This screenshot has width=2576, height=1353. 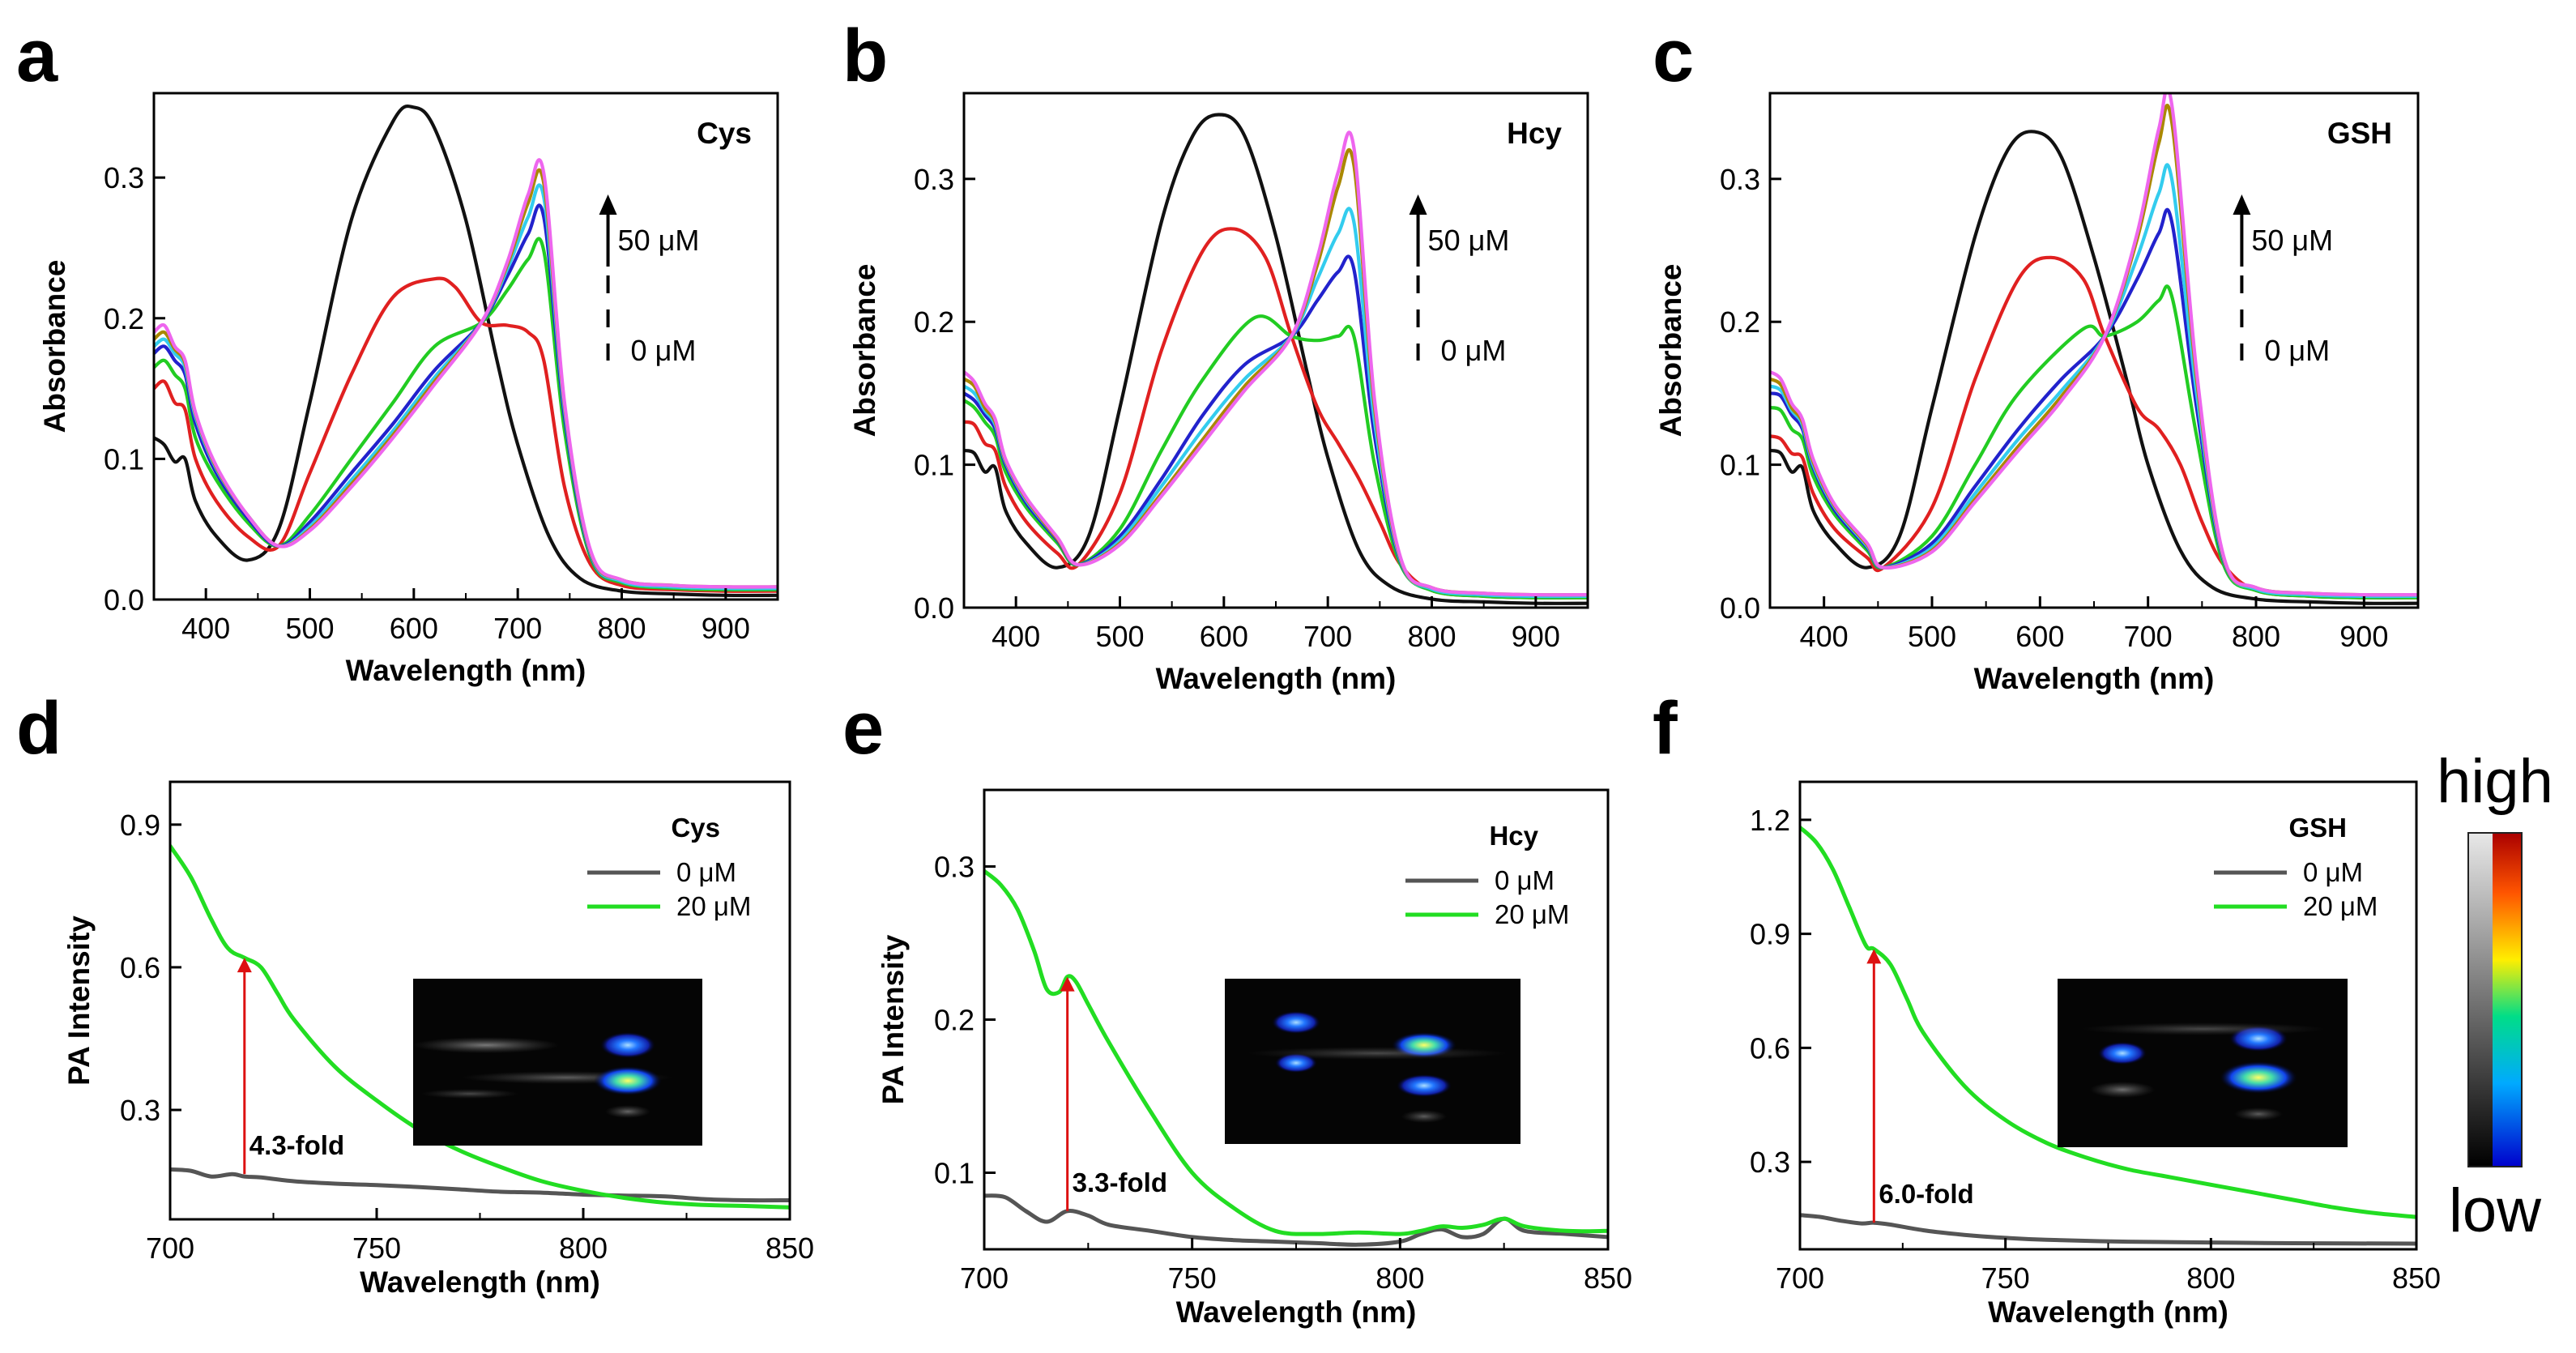 I want to click on y-tick-label: 1.2, so click(x=1770, y=820).